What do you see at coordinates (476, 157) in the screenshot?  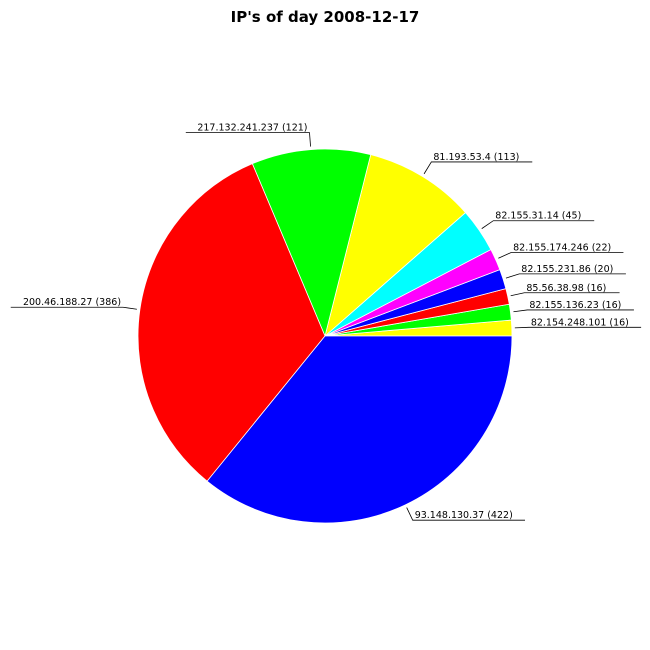 I see `slice-label: 81.193.53.4 (113)` at bounding box center [476, 157].